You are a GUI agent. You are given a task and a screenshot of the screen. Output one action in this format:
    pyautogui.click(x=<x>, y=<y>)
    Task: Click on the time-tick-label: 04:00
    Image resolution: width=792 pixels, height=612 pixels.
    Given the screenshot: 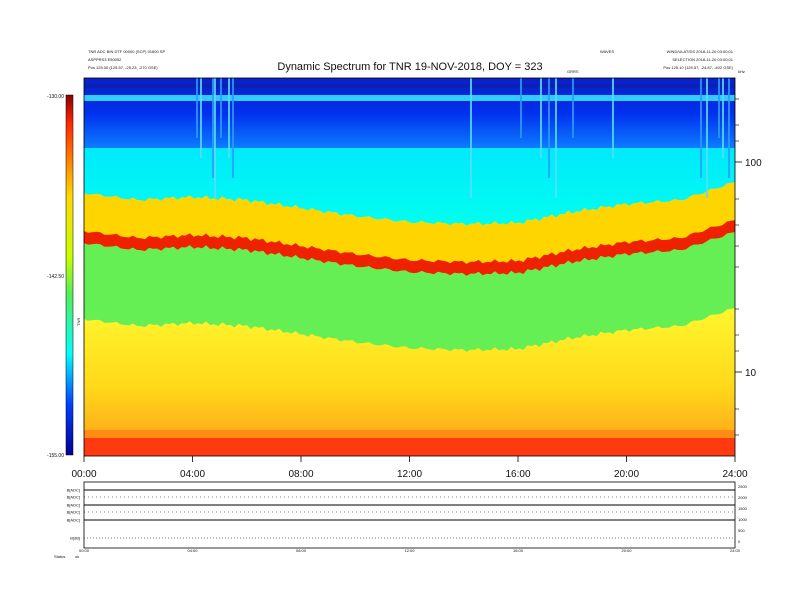 What is the action you would take?
    pyautogui.click(x=192, y=474)
    